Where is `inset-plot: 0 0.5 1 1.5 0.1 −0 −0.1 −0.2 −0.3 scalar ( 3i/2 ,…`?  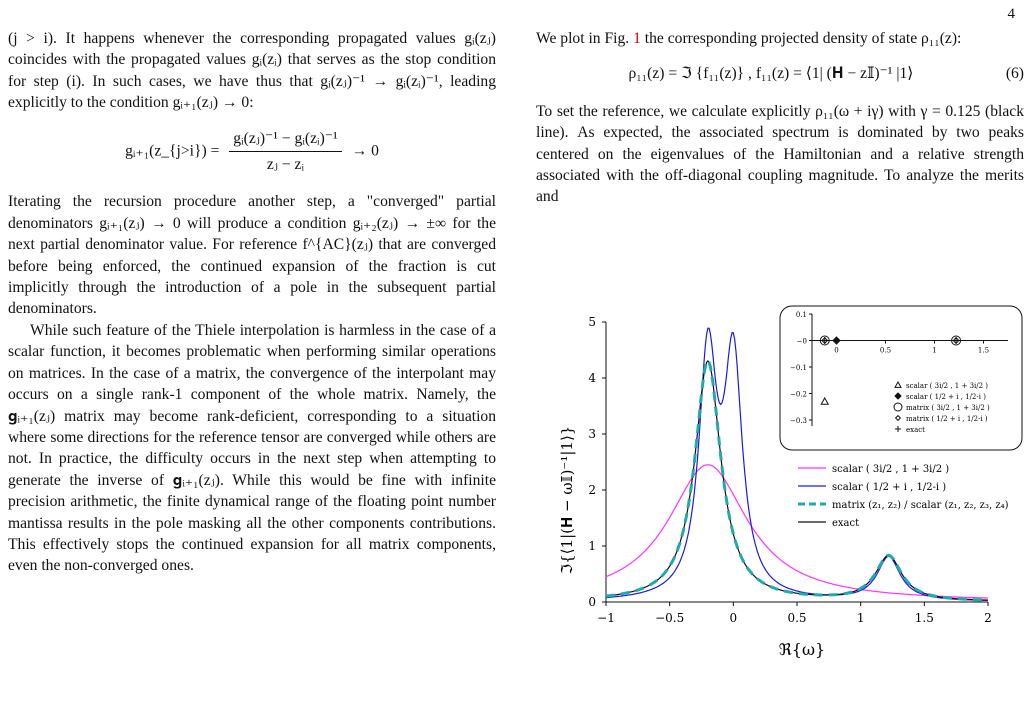
inset-plot: 0 0.5 1 1.5 0.1 −0 −0.1 −0.2 −0.3 scalar ( 3i/2 ,… is located at coordinates (901, 378).